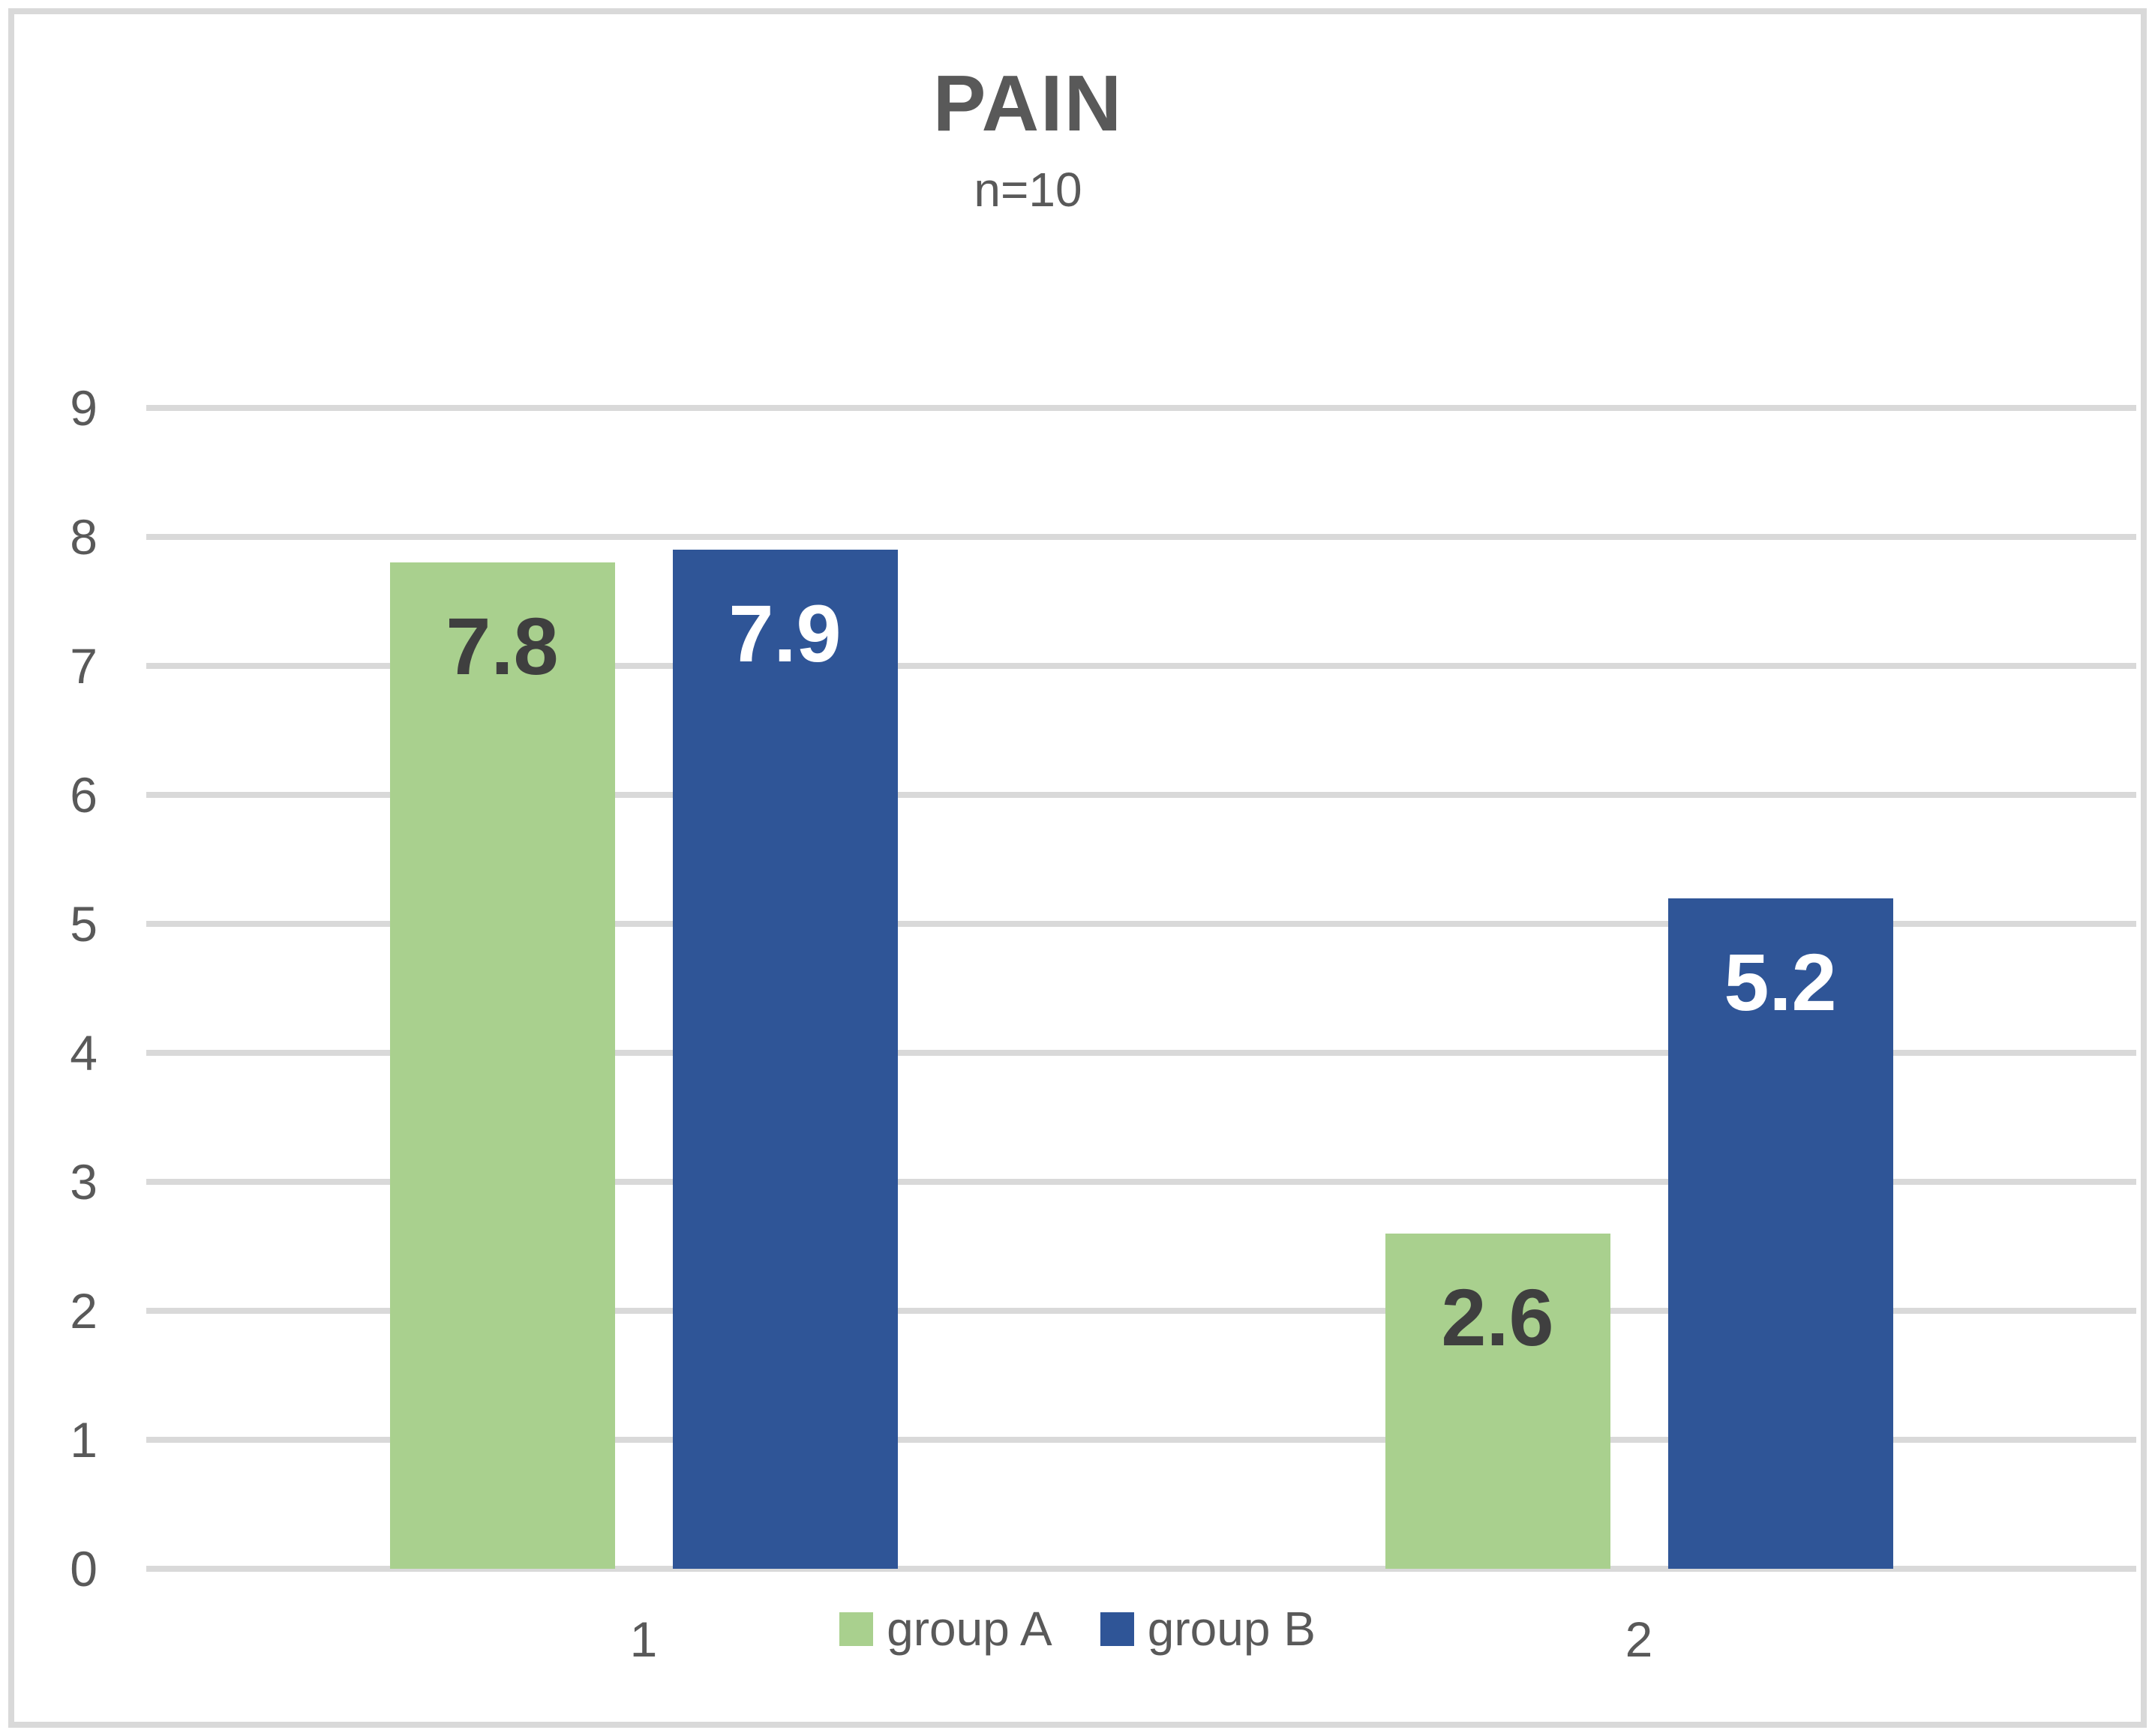 This screenshot has width=2155, height=1736. I want to click on y-tick-label-3: 3, so click(84, 1182).